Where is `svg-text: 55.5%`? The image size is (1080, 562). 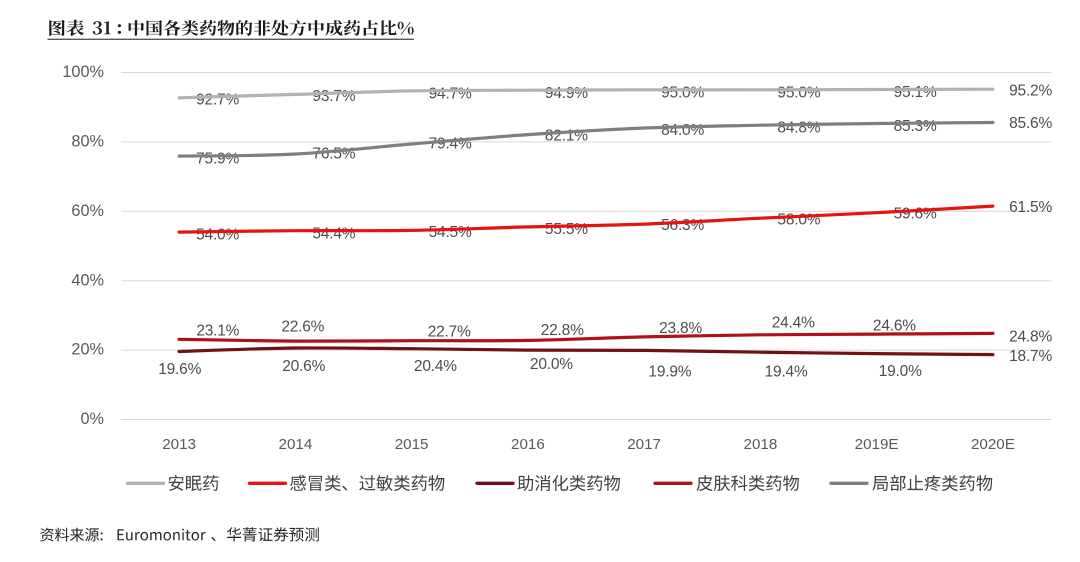 svg-text: 55.5% is located at coordinates (566, 229).